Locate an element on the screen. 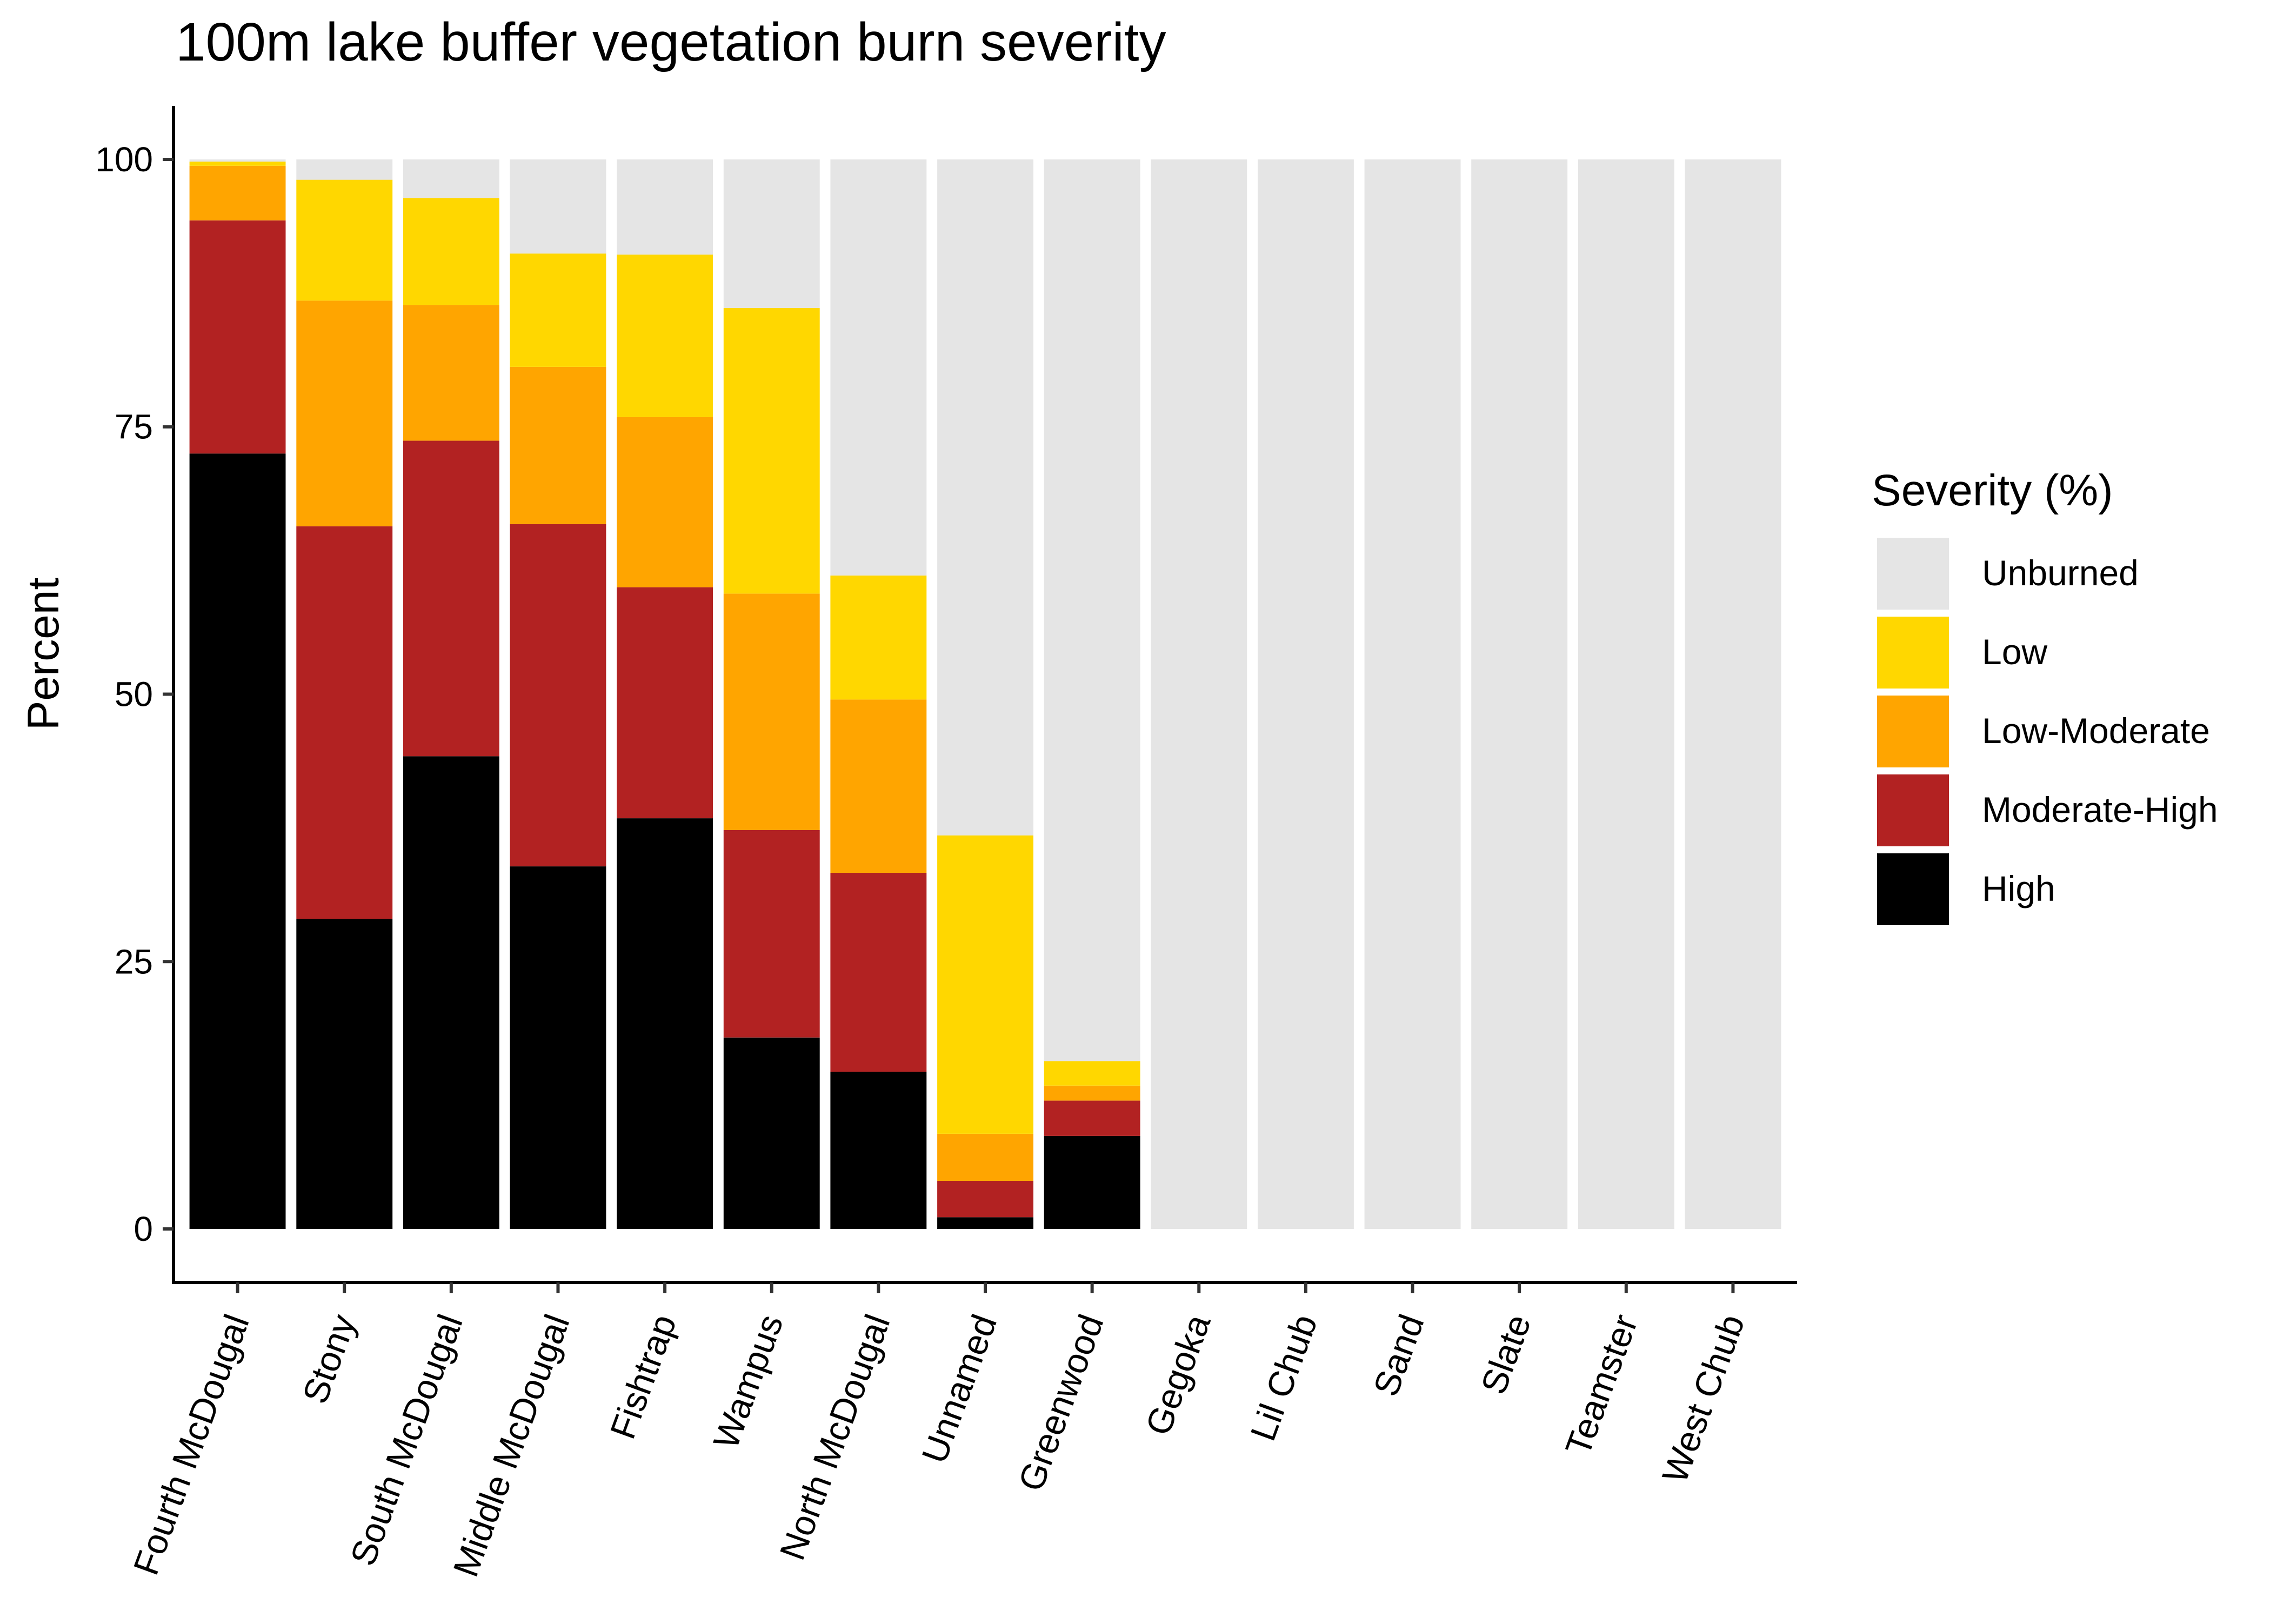 The height and width of the screenshot is (1624, 2270). x-tick-label: Fourth McDougal is located at coordinates (191, 1444).